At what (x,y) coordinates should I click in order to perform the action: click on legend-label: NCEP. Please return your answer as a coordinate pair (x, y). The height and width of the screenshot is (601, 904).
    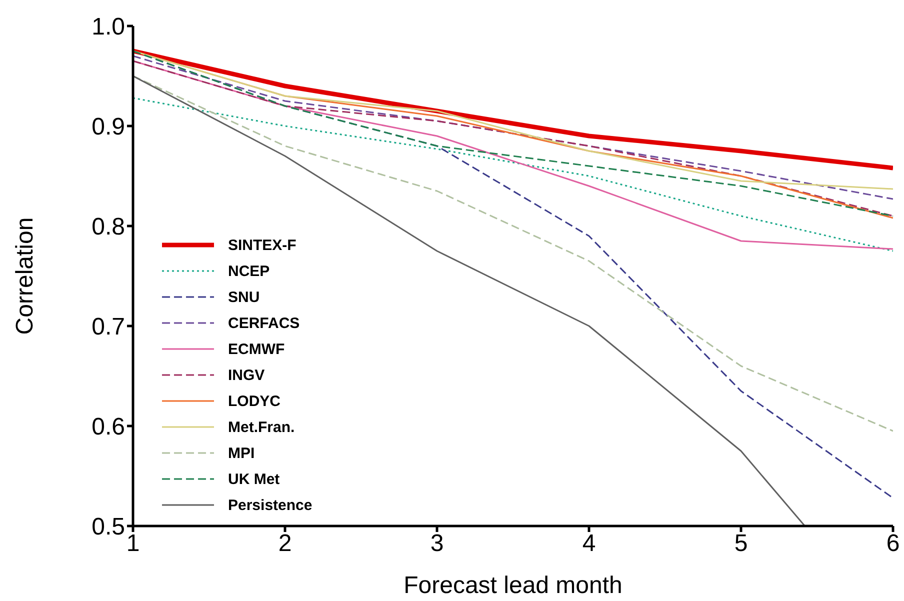
    Looking at the image, I should click on (249, 271).